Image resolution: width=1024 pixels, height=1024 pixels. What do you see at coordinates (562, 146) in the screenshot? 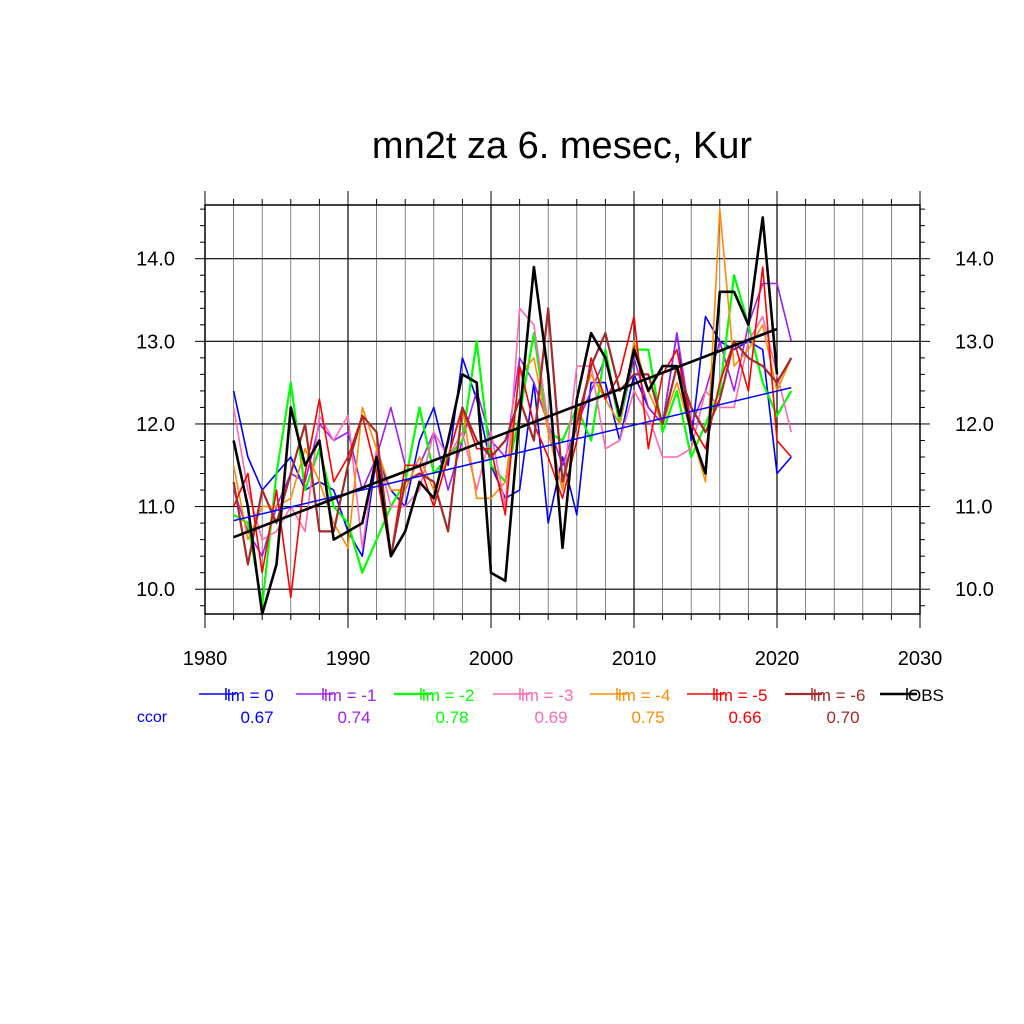
I see `chart-title: mn2t za 6. mesec, Kur` at bounding box center [562, 146].